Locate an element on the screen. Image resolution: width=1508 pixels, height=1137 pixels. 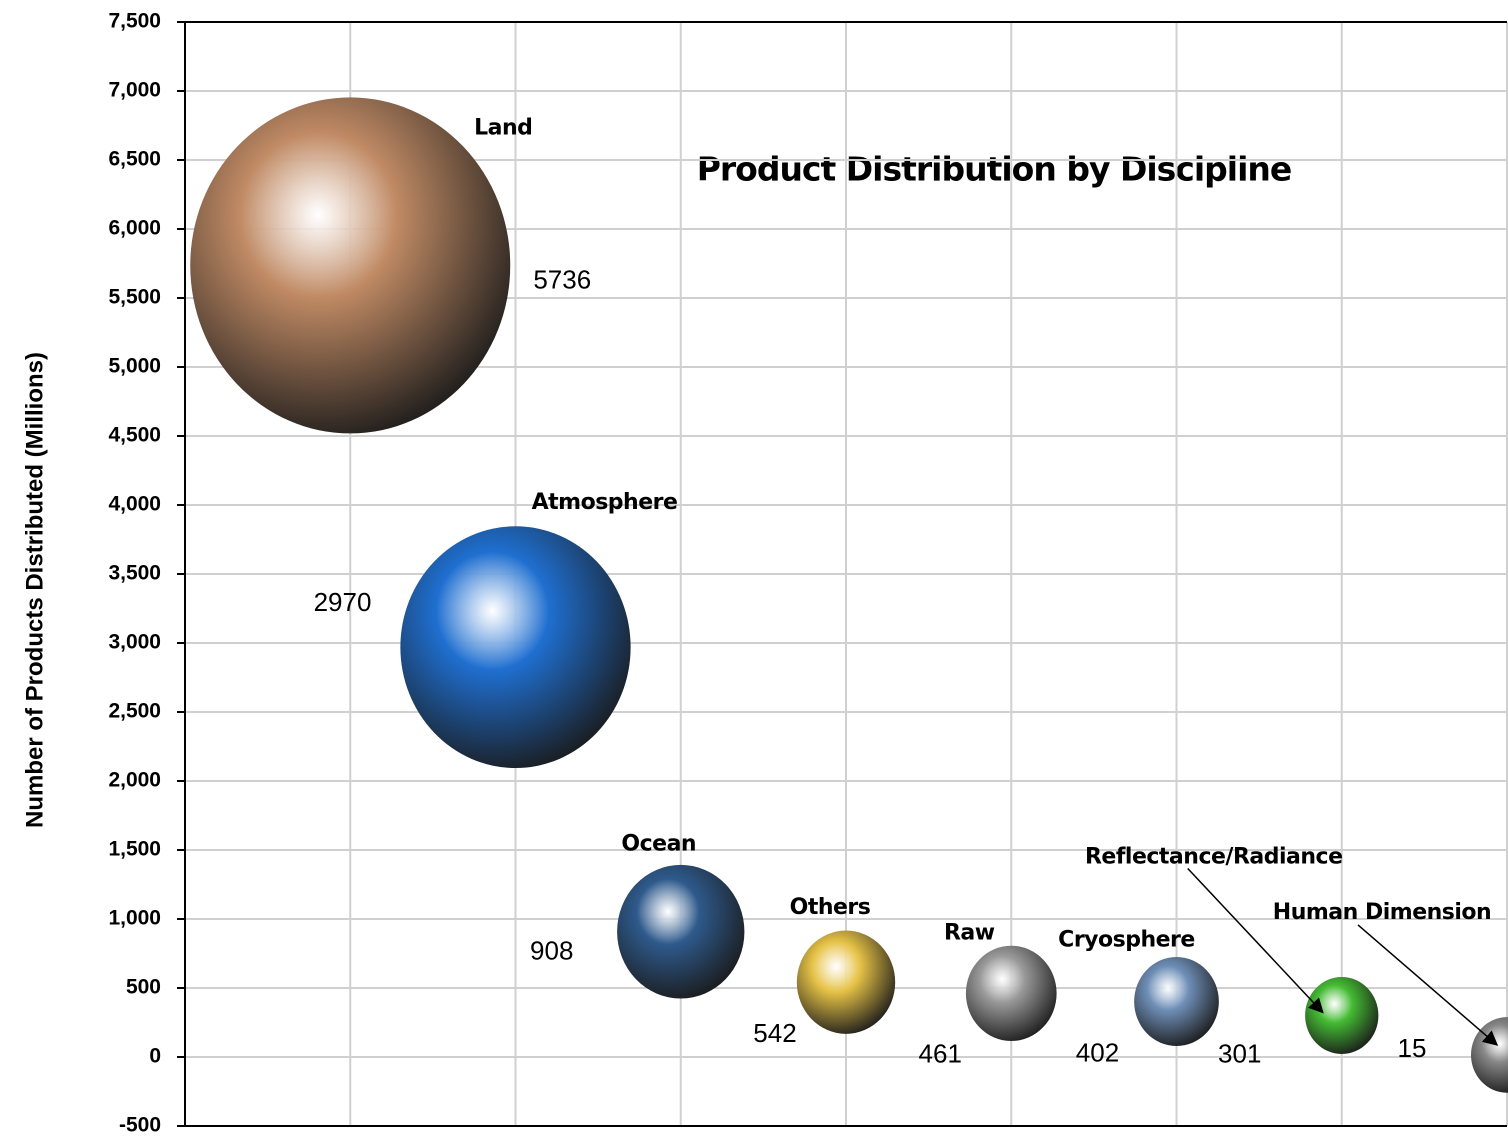
bubble-name: Human Dimension is located at coordinates (1382, 912).